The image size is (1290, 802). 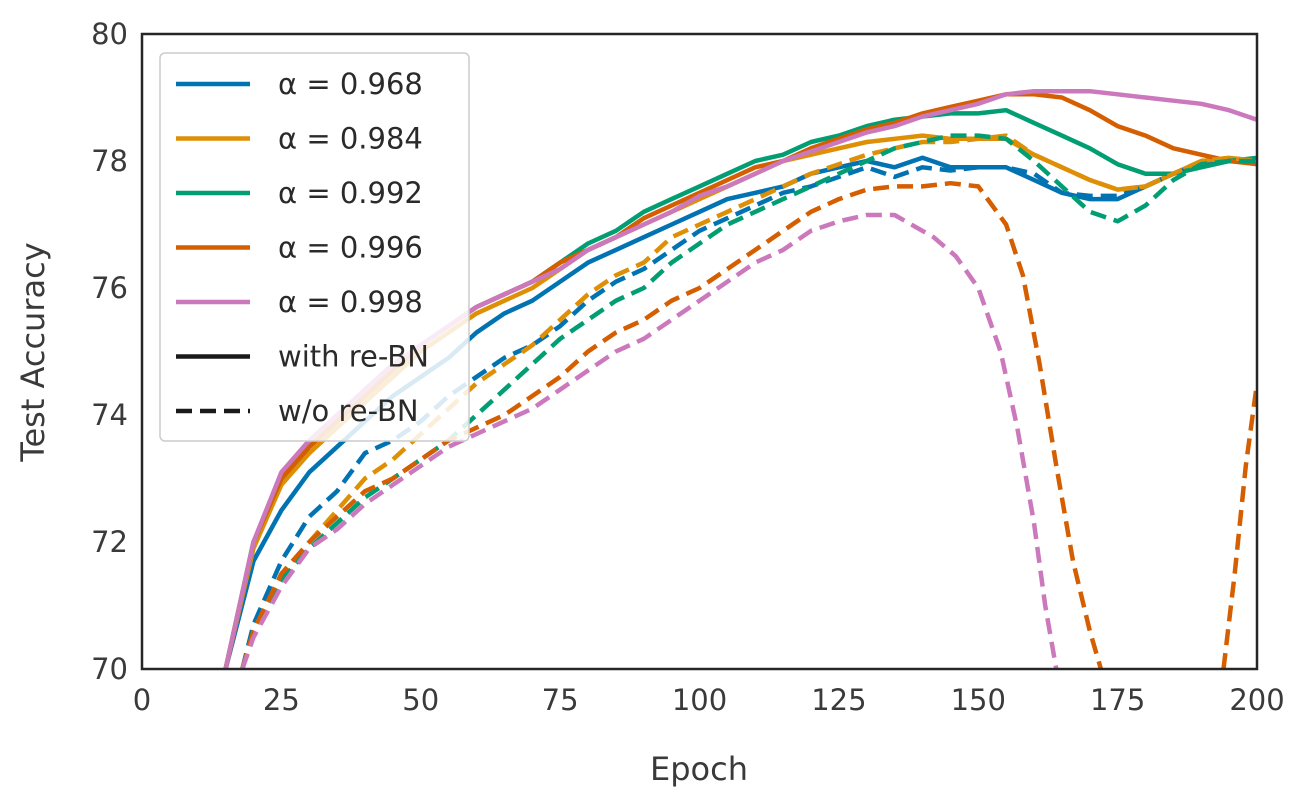 I want to click on legend-entry-alpha-label: α = 0.998, so click(x=350, y=302).